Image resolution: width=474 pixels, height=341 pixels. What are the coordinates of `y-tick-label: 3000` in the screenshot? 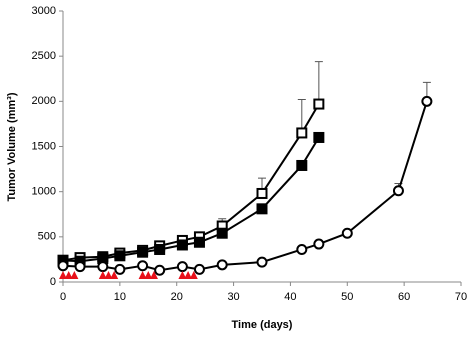 It's located at (44, 11).